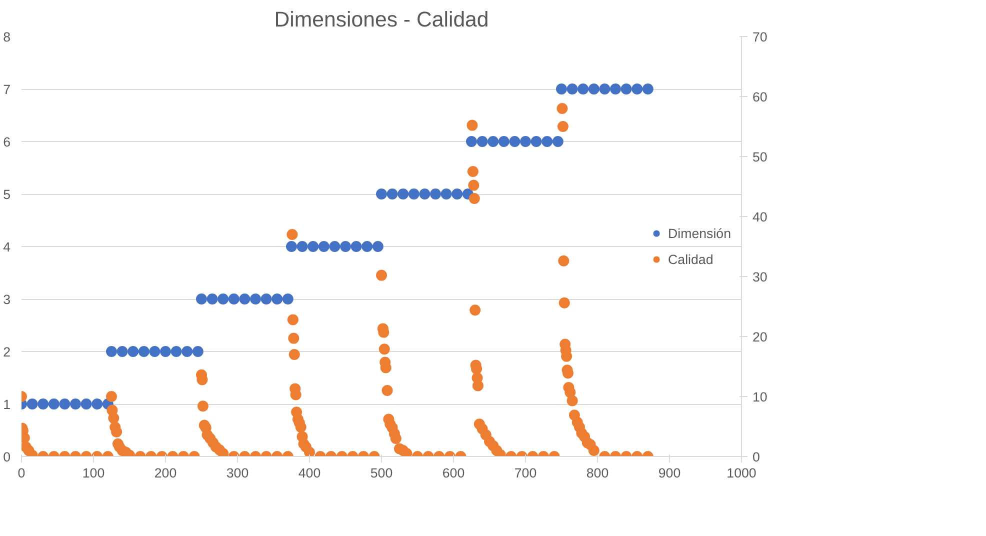  What do you see at coordinates (7, 37) in the screenshot?
I see `y-tick-label: 8` at bounding box center [7, 37].